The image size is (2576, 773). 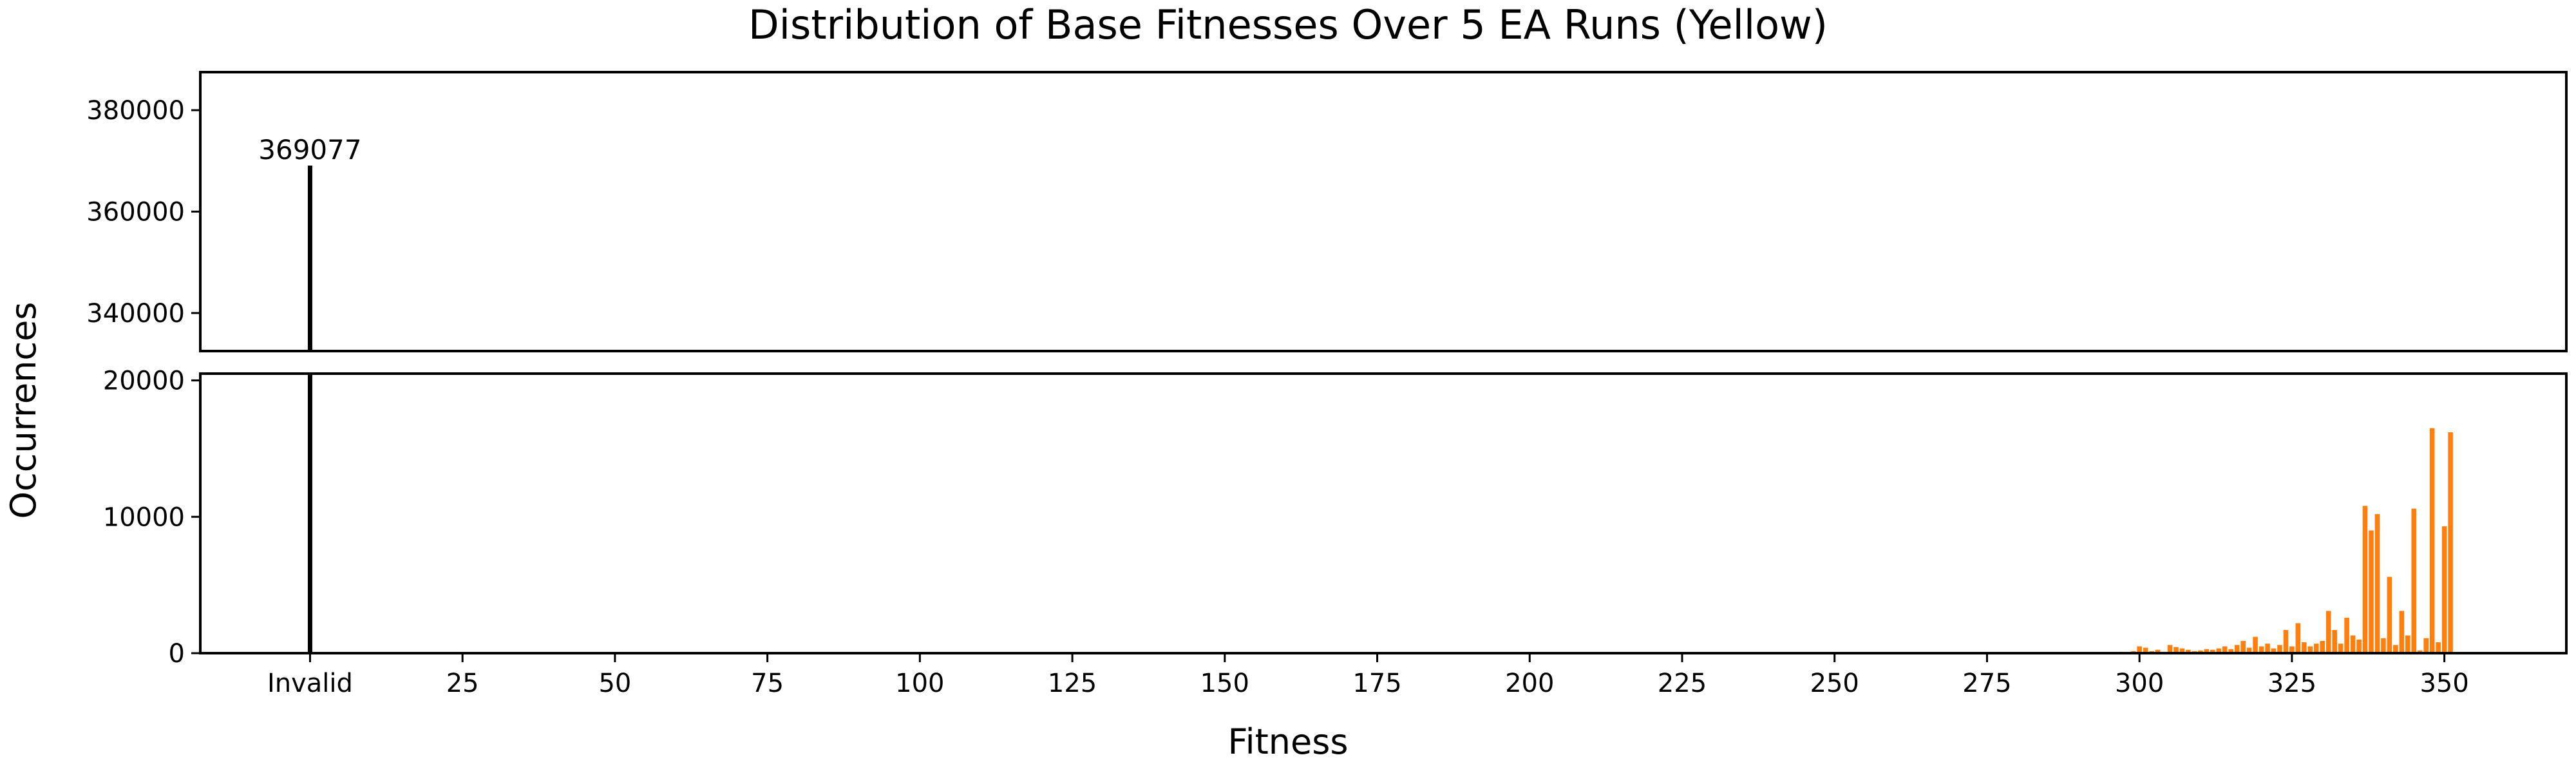 I want to click on upper-y-tick-label-360000: 360000, so click(x=135, y=212).